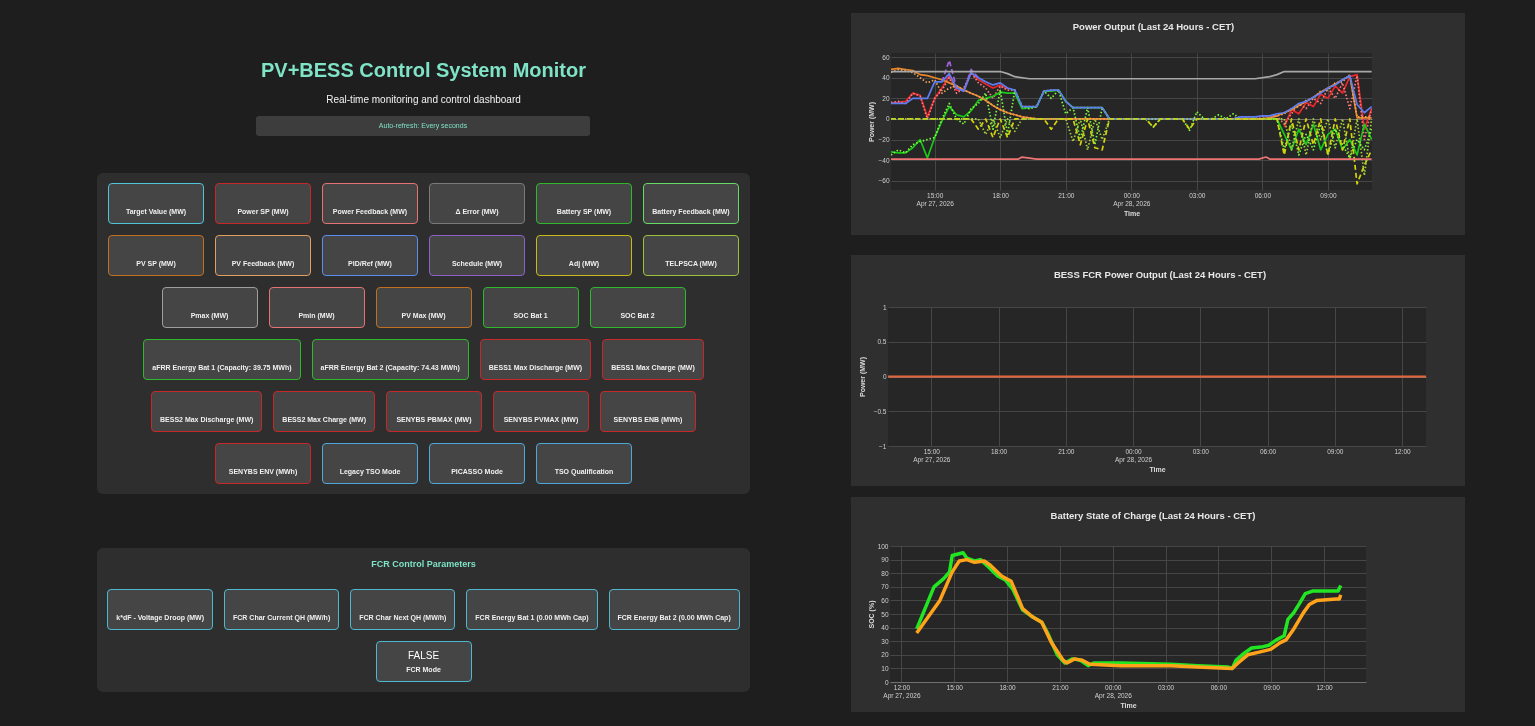  Describe the element at coordinates (1160, 274) in the screenshot. I see `chart-title: BESS FCR Power Output (Last 24 Hours - CET)` at that location.